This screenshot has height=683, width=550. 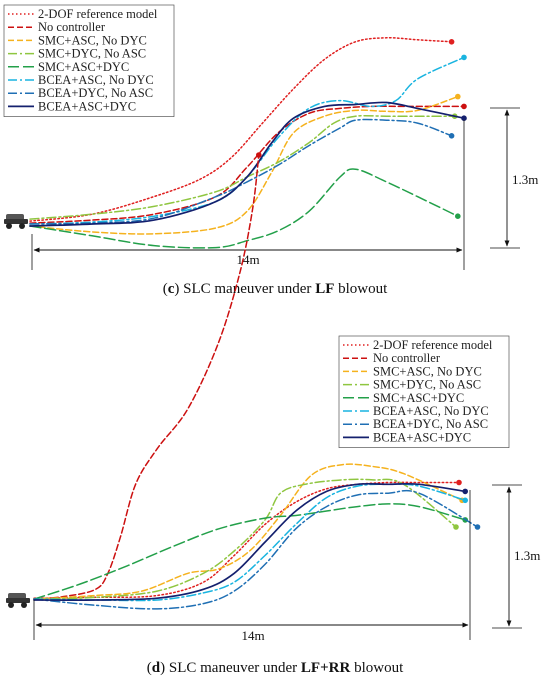 What do you see at coordinates (275, 668) in the screenshot?
I see `caption-d: (d) SLC maneuver under LF+RR blowout` at bounding box center [275, 668].